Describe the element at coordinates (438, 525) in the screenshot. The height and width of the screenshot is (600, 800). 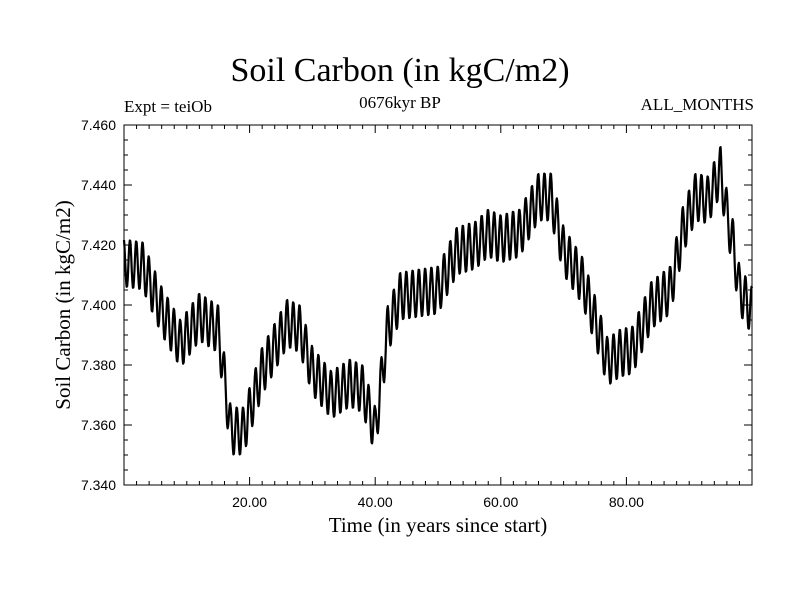
I see `x-axis-label: Time (in years since start)` at that location.